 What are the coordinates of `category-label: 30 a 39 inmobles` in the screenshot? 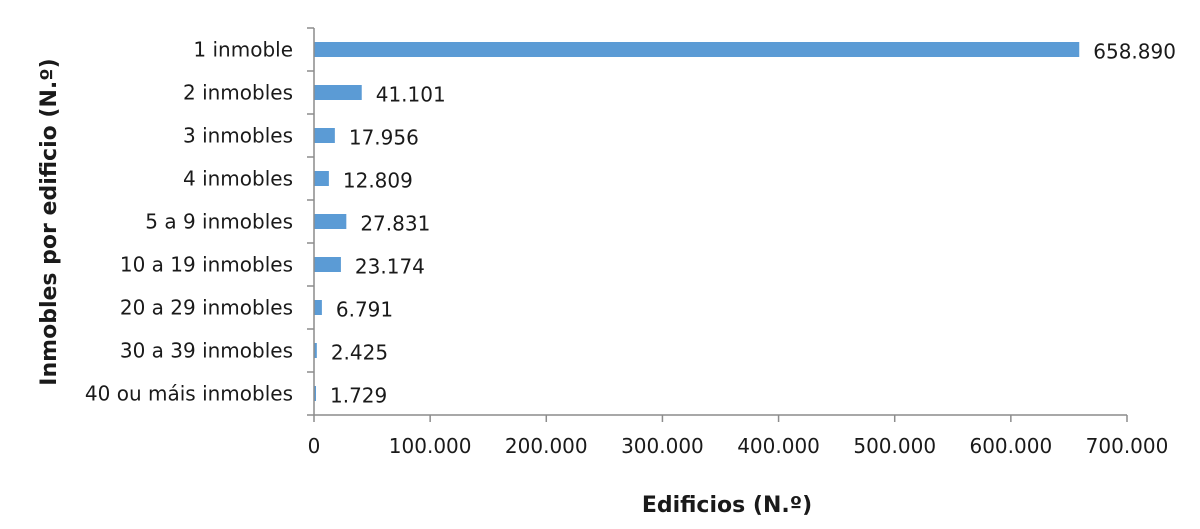 It's located at (206, 351).